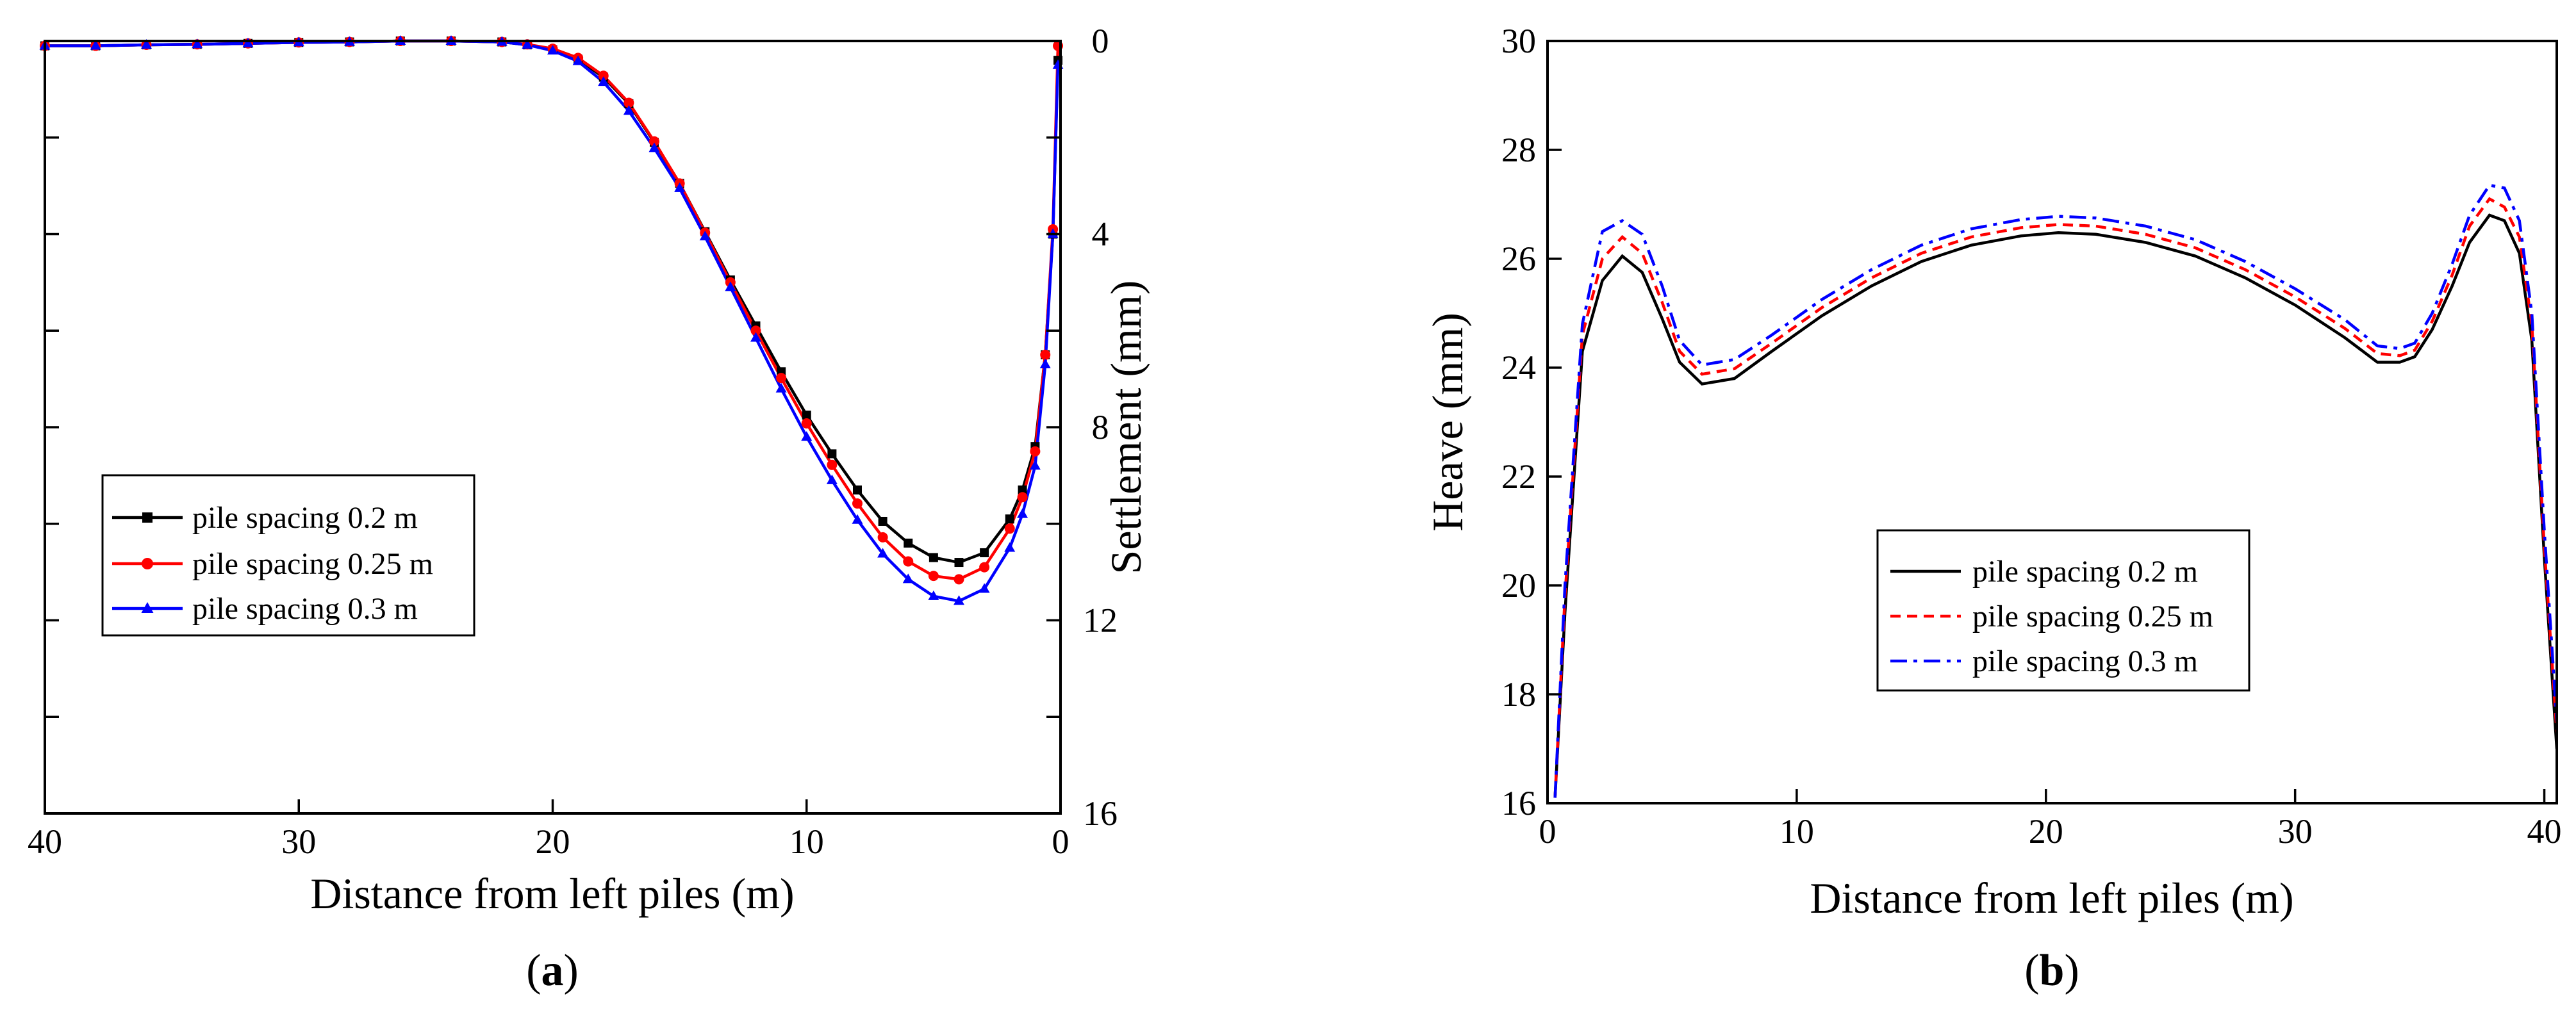 This screenshot has height=1012, width=2576. I want to click on panel-a-label: (a), so click(552, 970).